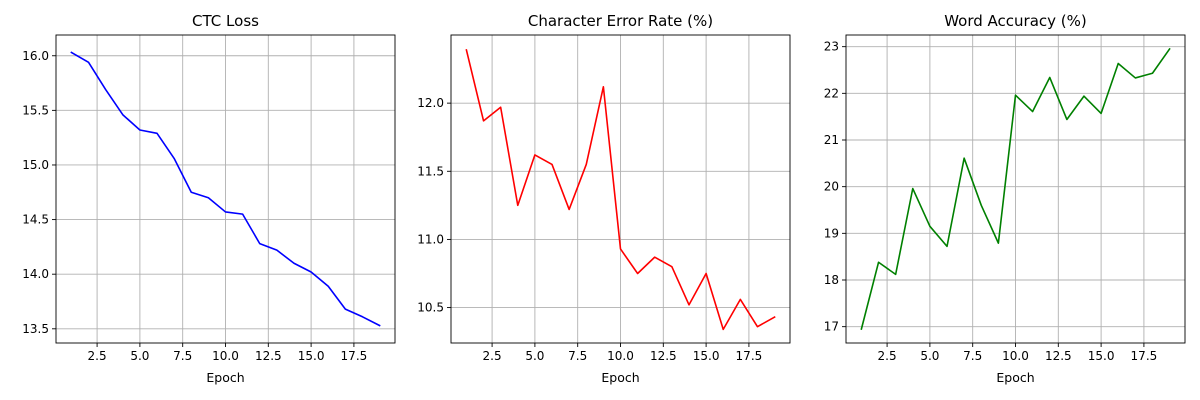 The width and height of the screenshot is (1200, 400). What do you see at coordinates (430, 103) in the screenshot?
I see `chart-2-y-tick-label: 12.0` at bounding box center [430, 103].